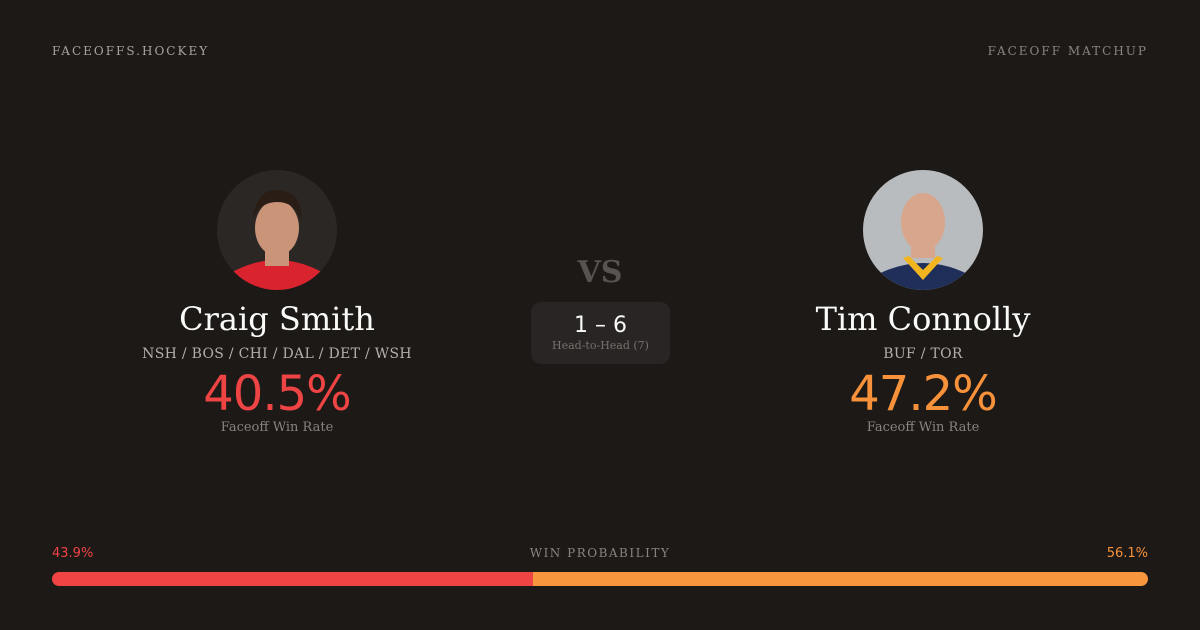 The image size is (1200, 630). I want to click on player-2-teams: BUF / TOR, so click(923, 354).